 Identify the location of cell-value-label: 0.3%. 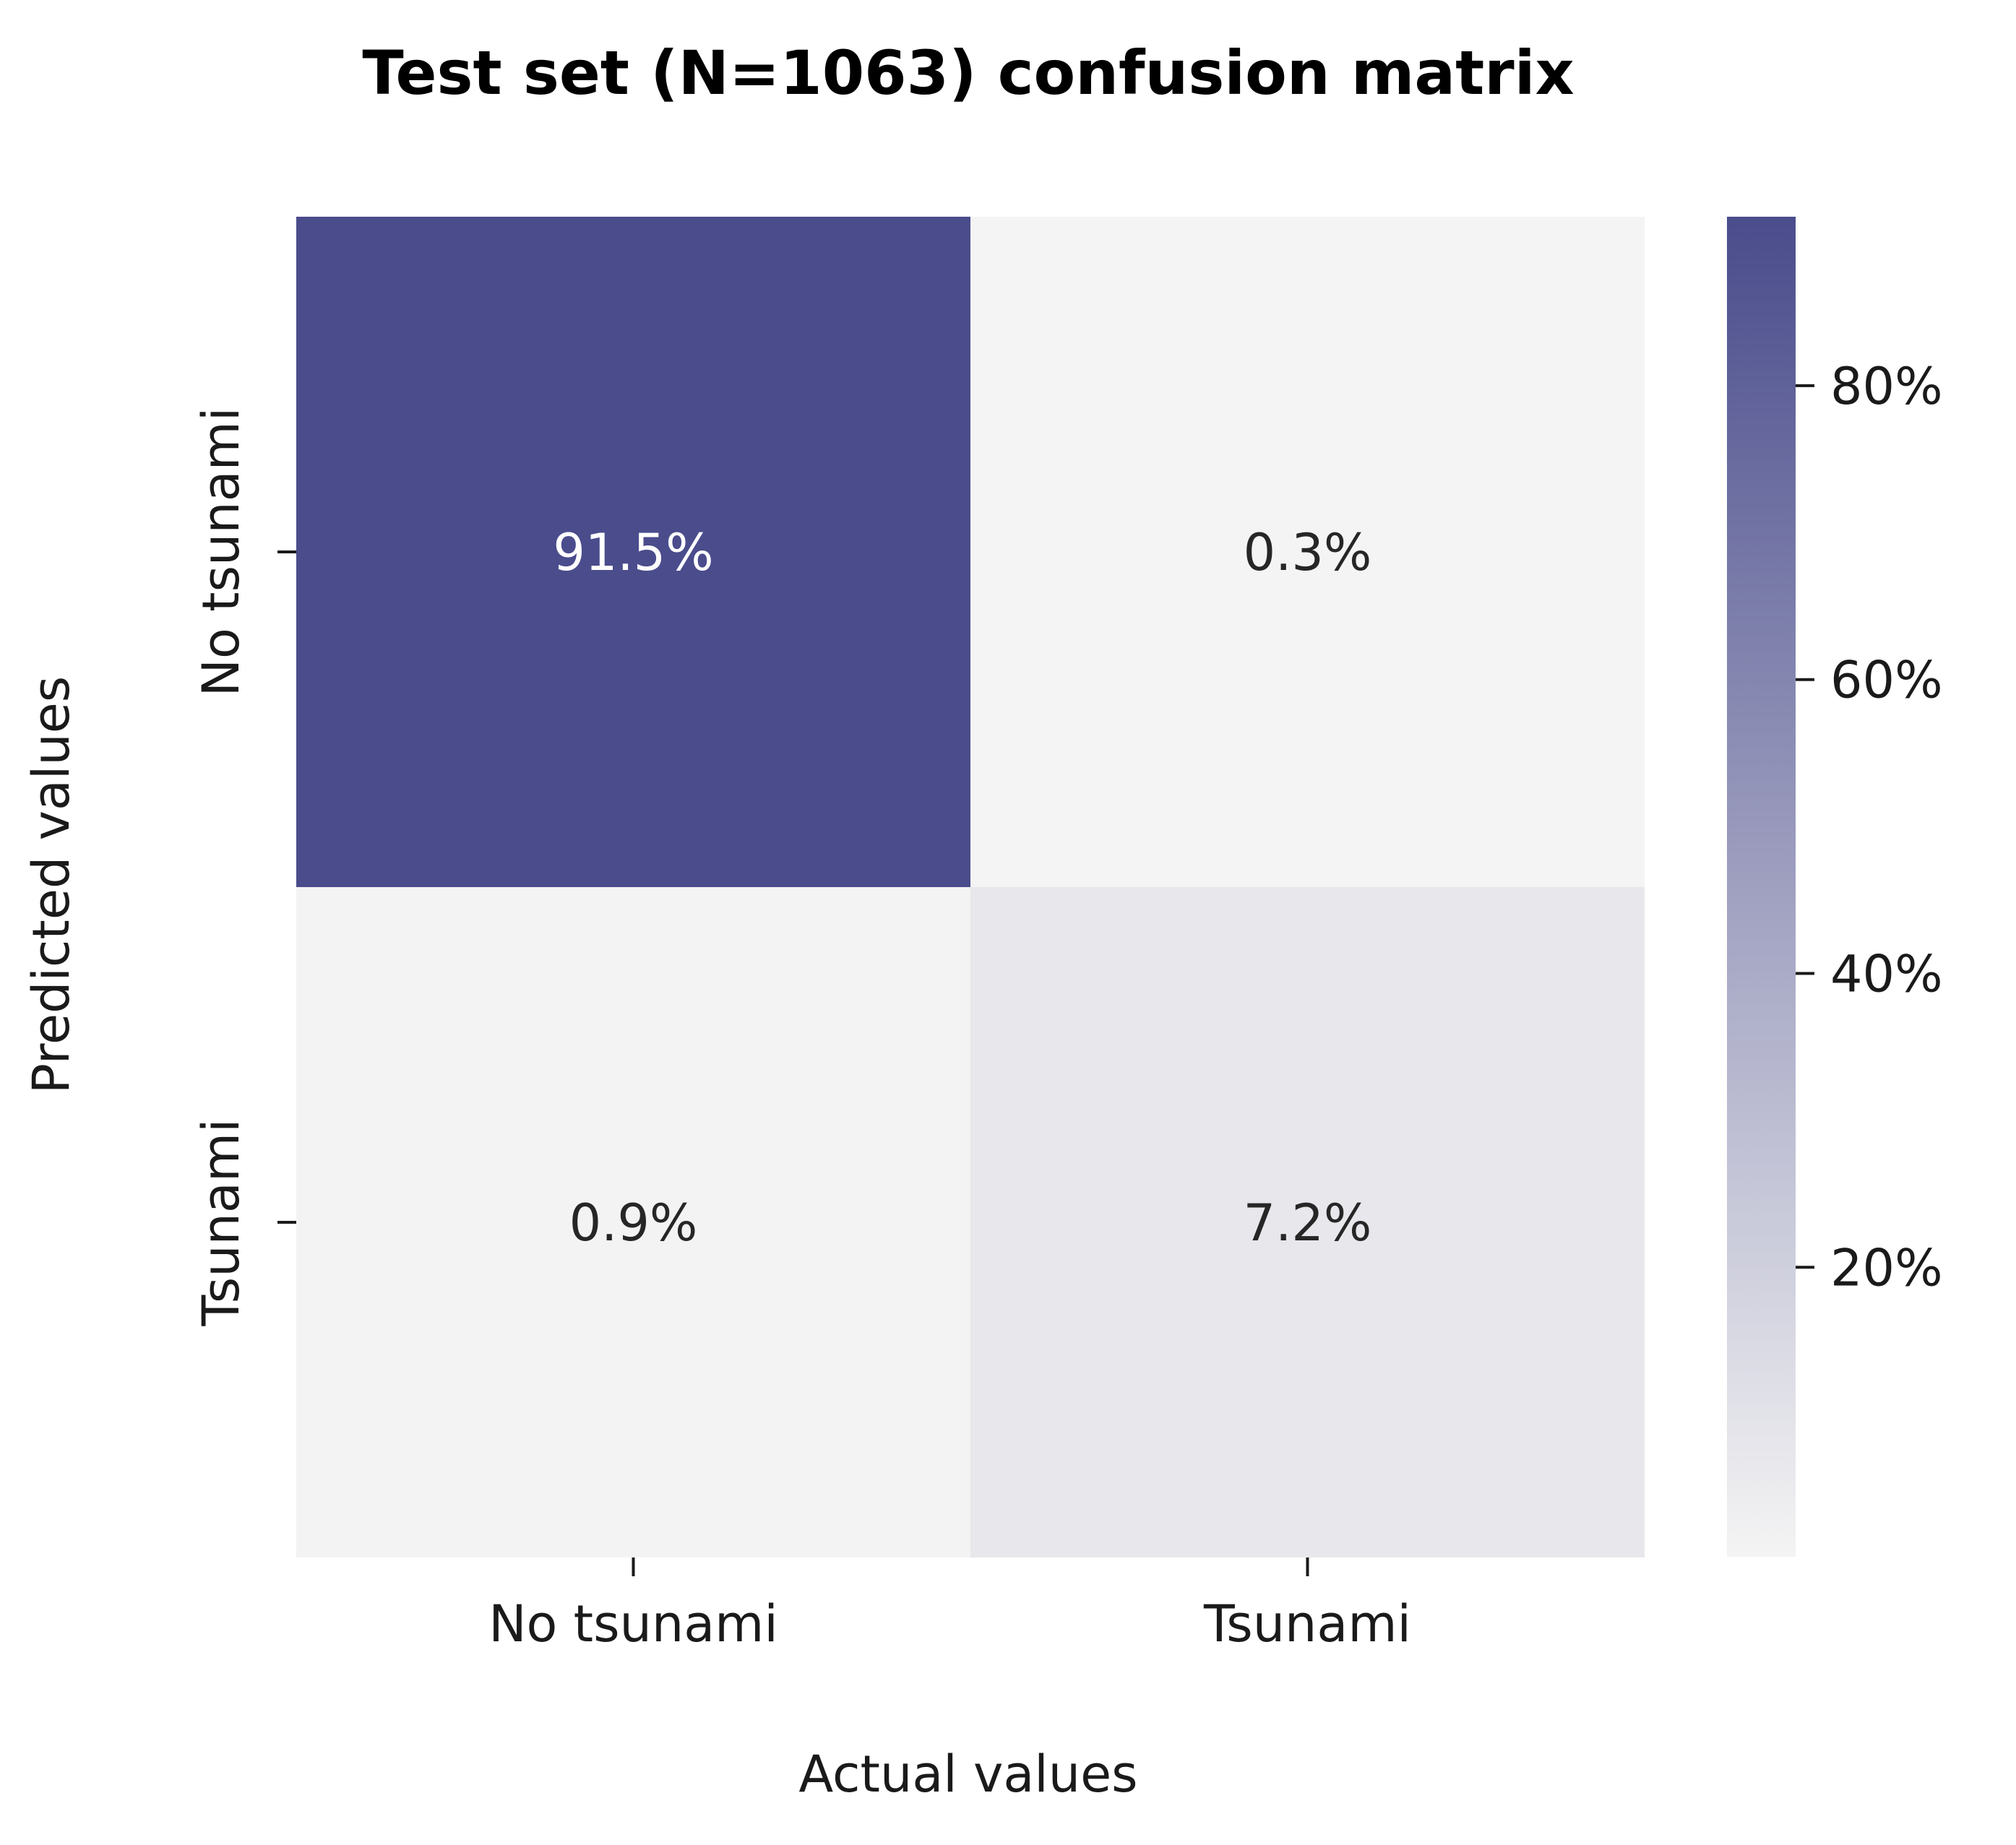
(1308, 553).